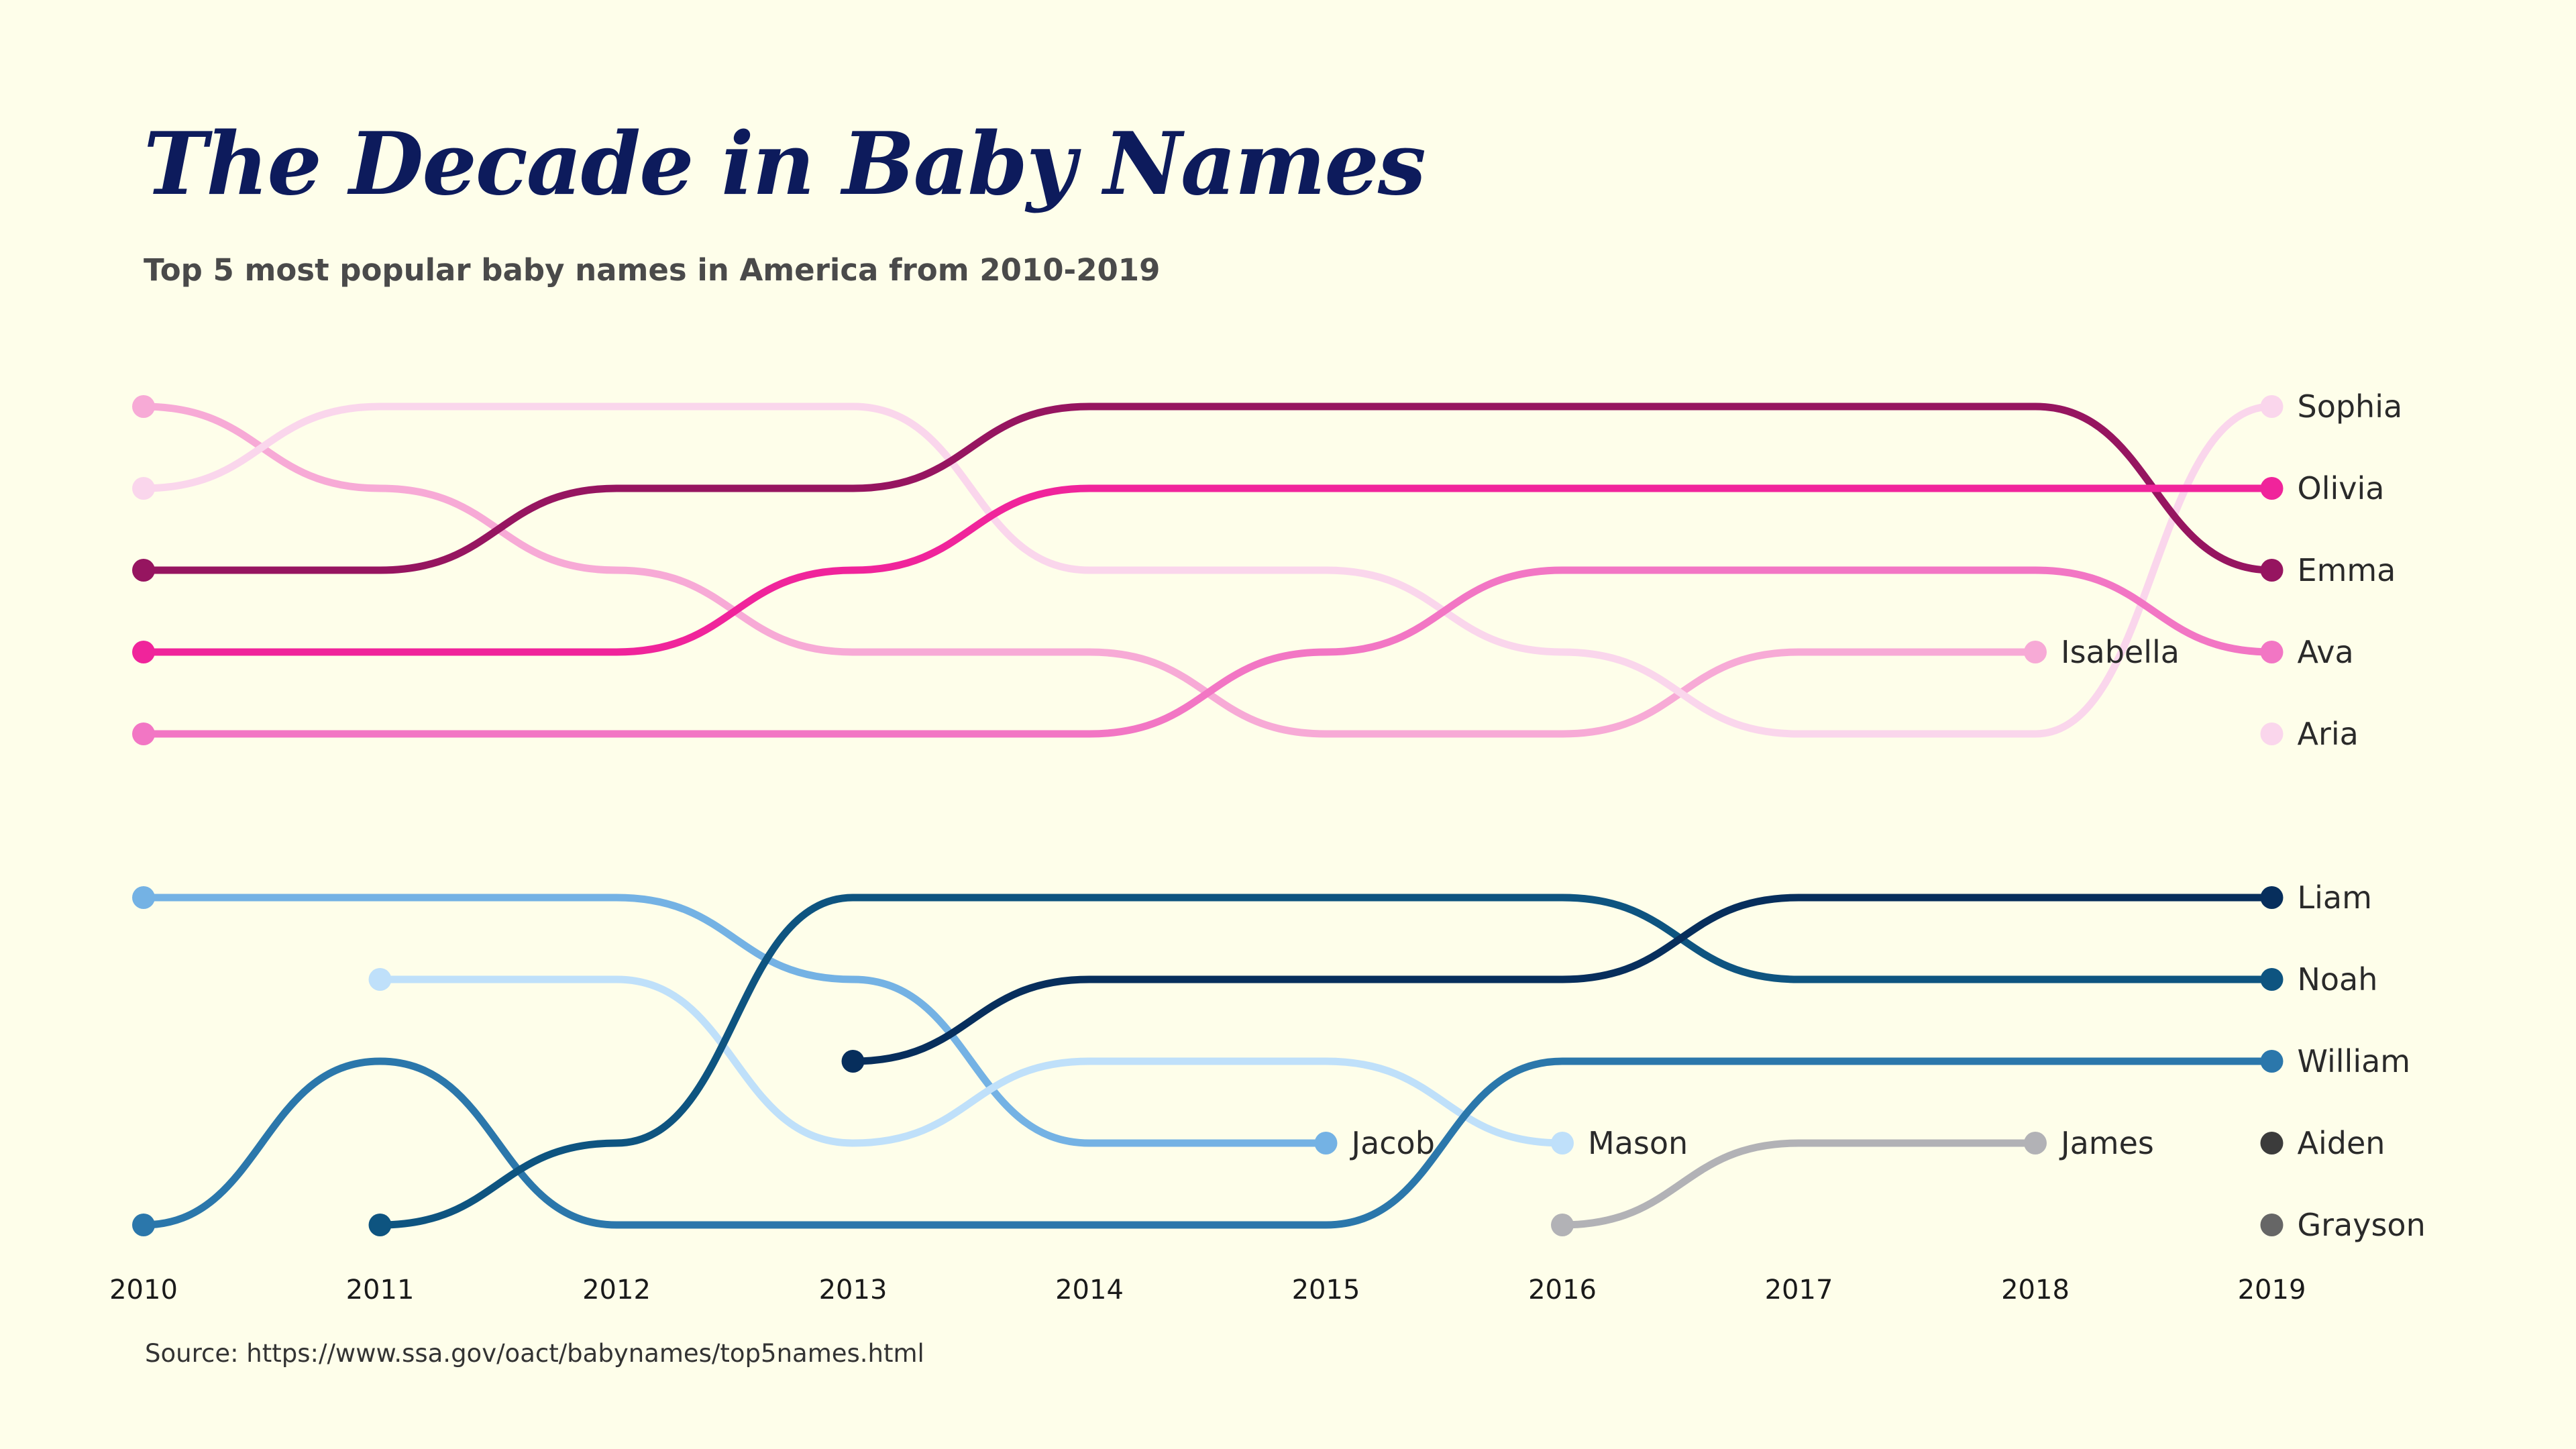 This screenshot has width=2576, height=1449. What do you see at coordinates (2035, 652) in the screenshot?
I see `series-end-point-isabella` at bounding box center [2035, 652].